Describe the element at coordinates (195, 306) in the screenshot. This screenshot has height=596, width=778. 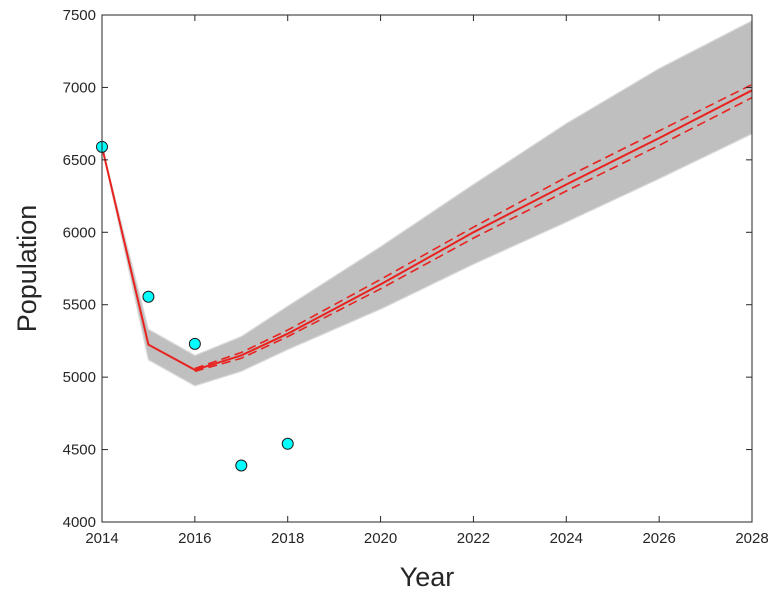
I see `observed-points` at that location.